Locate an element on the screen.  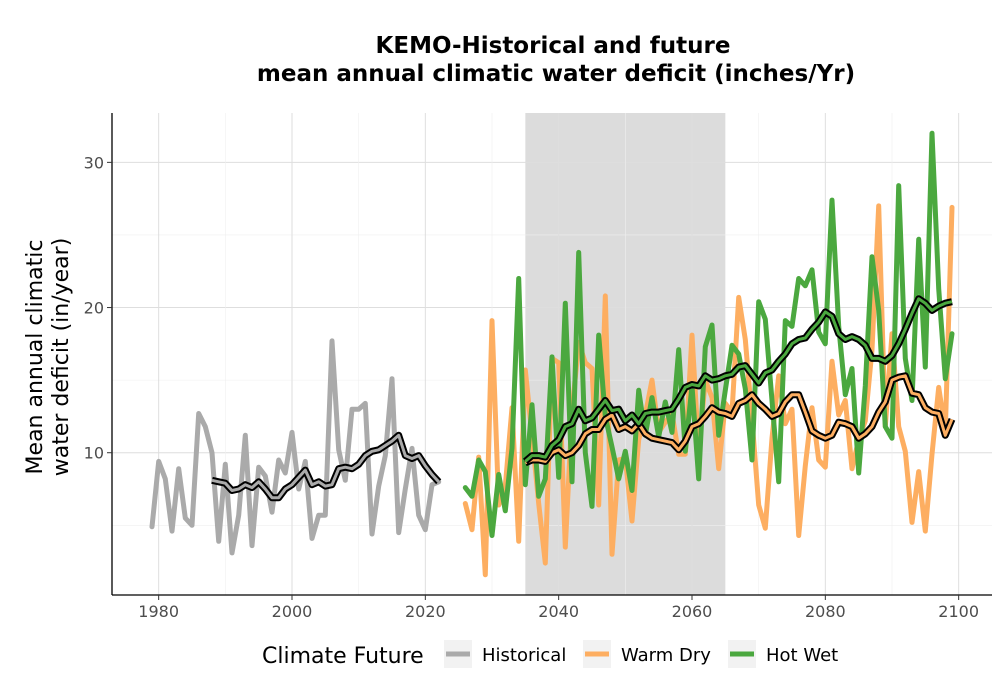
legend-title: Climate Future is located at coordinates (343, 656).